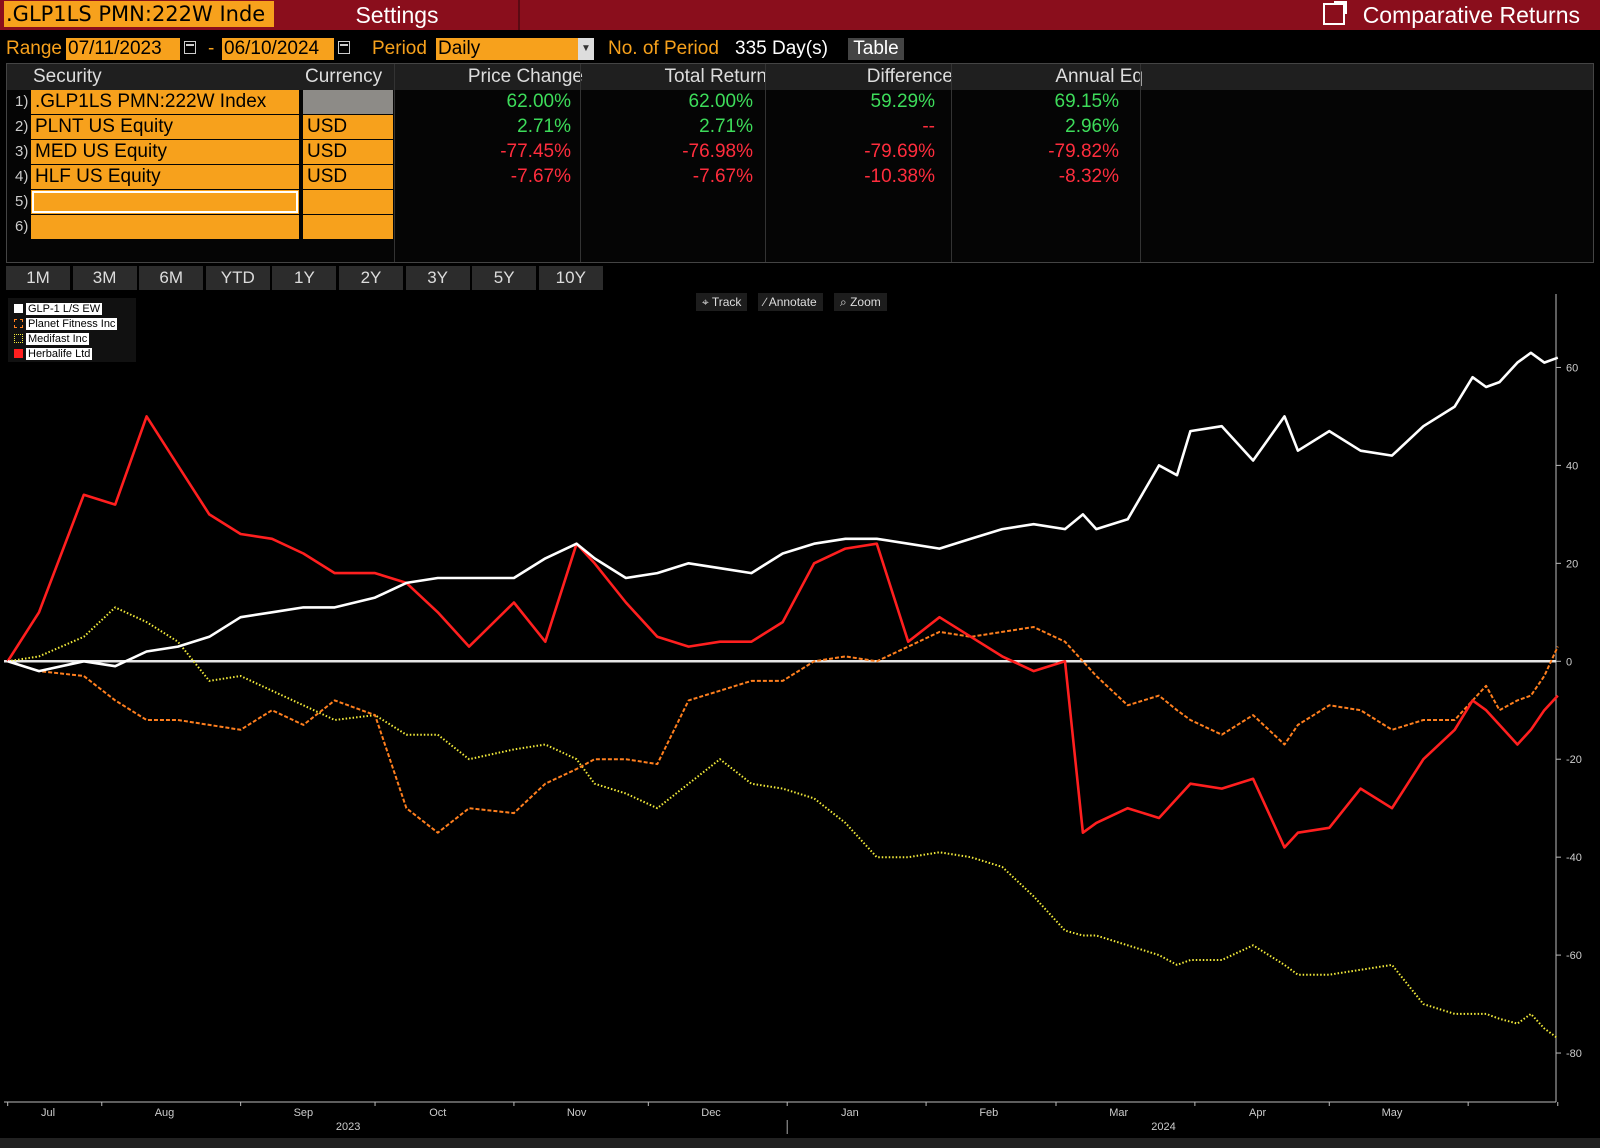 The width and height of the screenshot is (1600, 1148). I want to click on zoom-button: ⌕ Zoom, so click(860, 302).